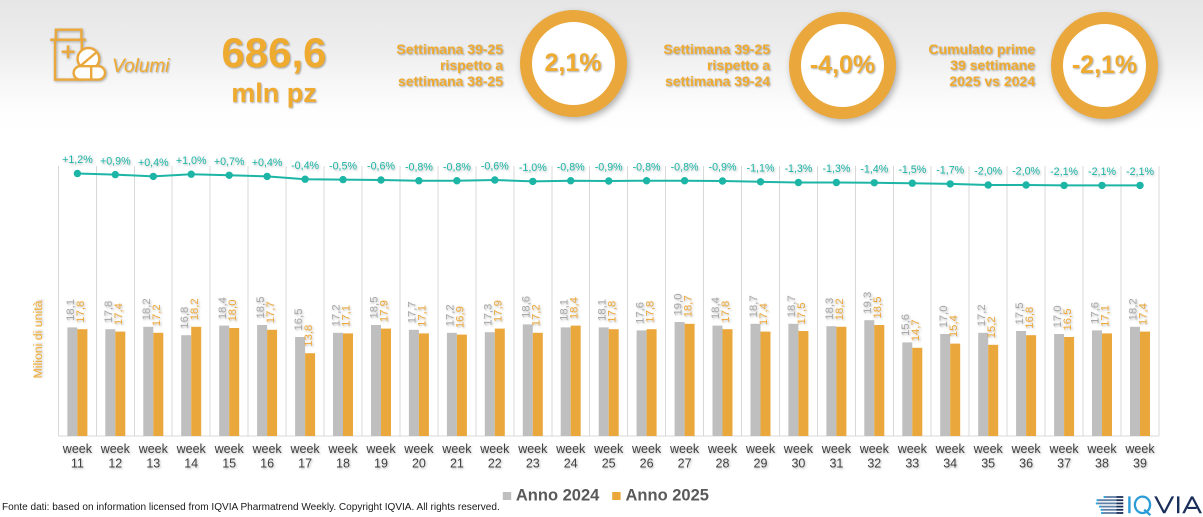  I want to click on svg-text: 22, so click(495, 464).